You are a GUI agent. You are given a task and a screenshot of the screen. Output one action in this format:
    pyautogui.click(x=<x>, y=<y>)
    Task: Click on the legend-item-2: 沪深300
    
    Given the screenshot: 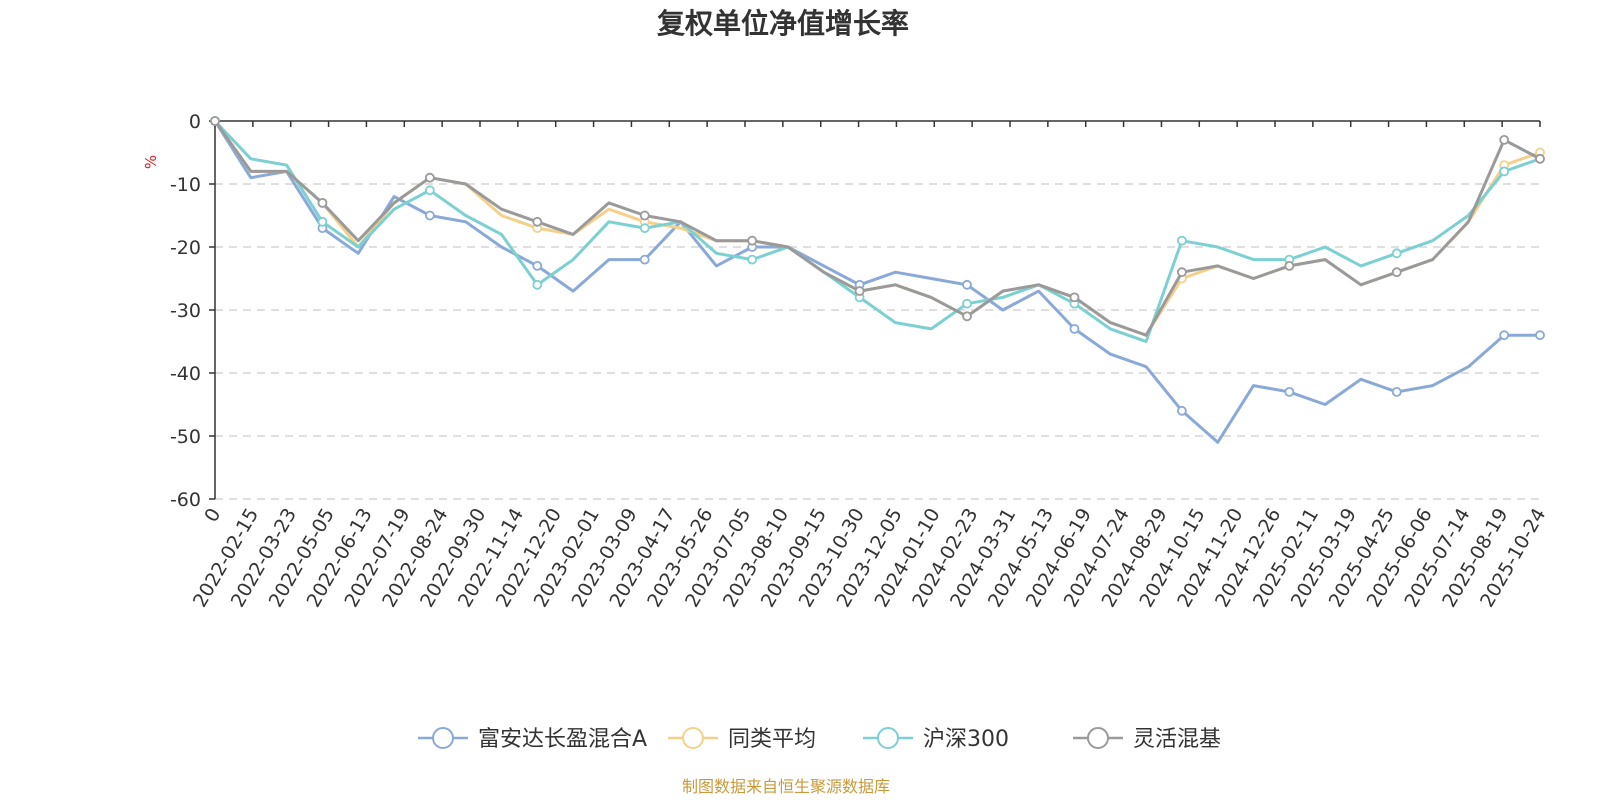 What is the action you would take?
    pyautogui.click(x=936, y=739)
    